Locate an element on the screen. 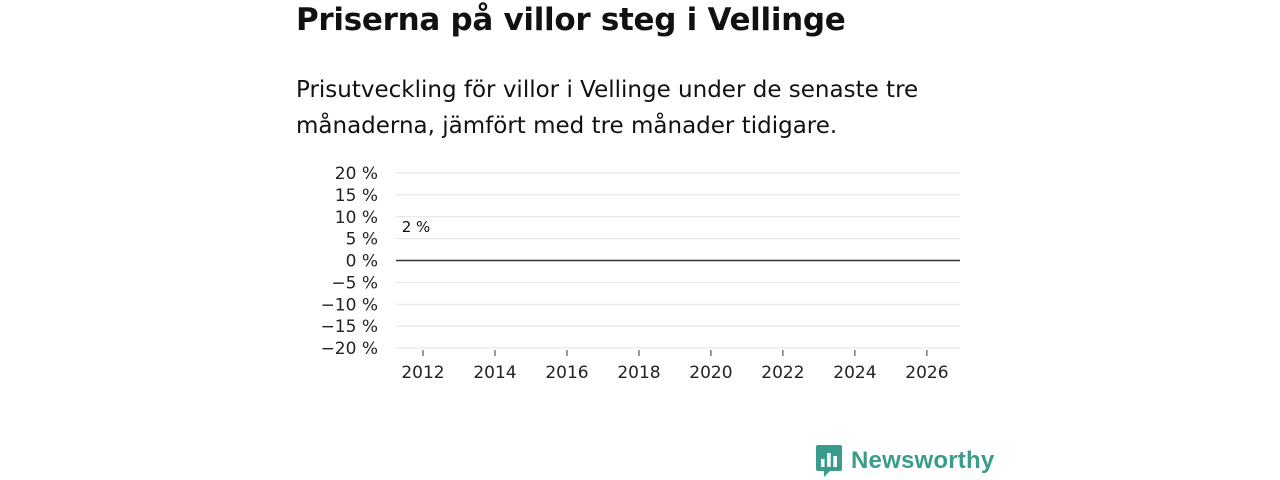 This screenshot has height=480, width=1280. newsworthy-logo-icon is located at coordinates (829, 461).